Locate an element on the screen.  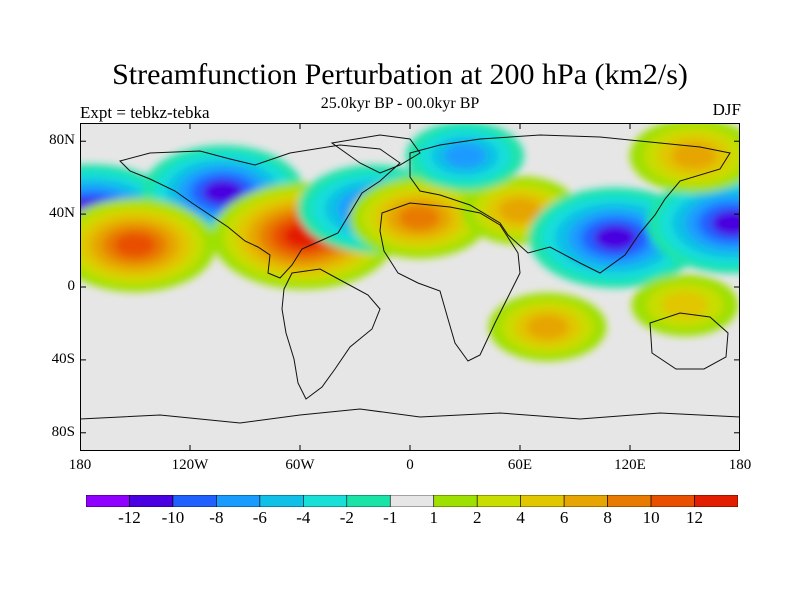
lon-tick-label: 60E is located at coordinates (520, 465).